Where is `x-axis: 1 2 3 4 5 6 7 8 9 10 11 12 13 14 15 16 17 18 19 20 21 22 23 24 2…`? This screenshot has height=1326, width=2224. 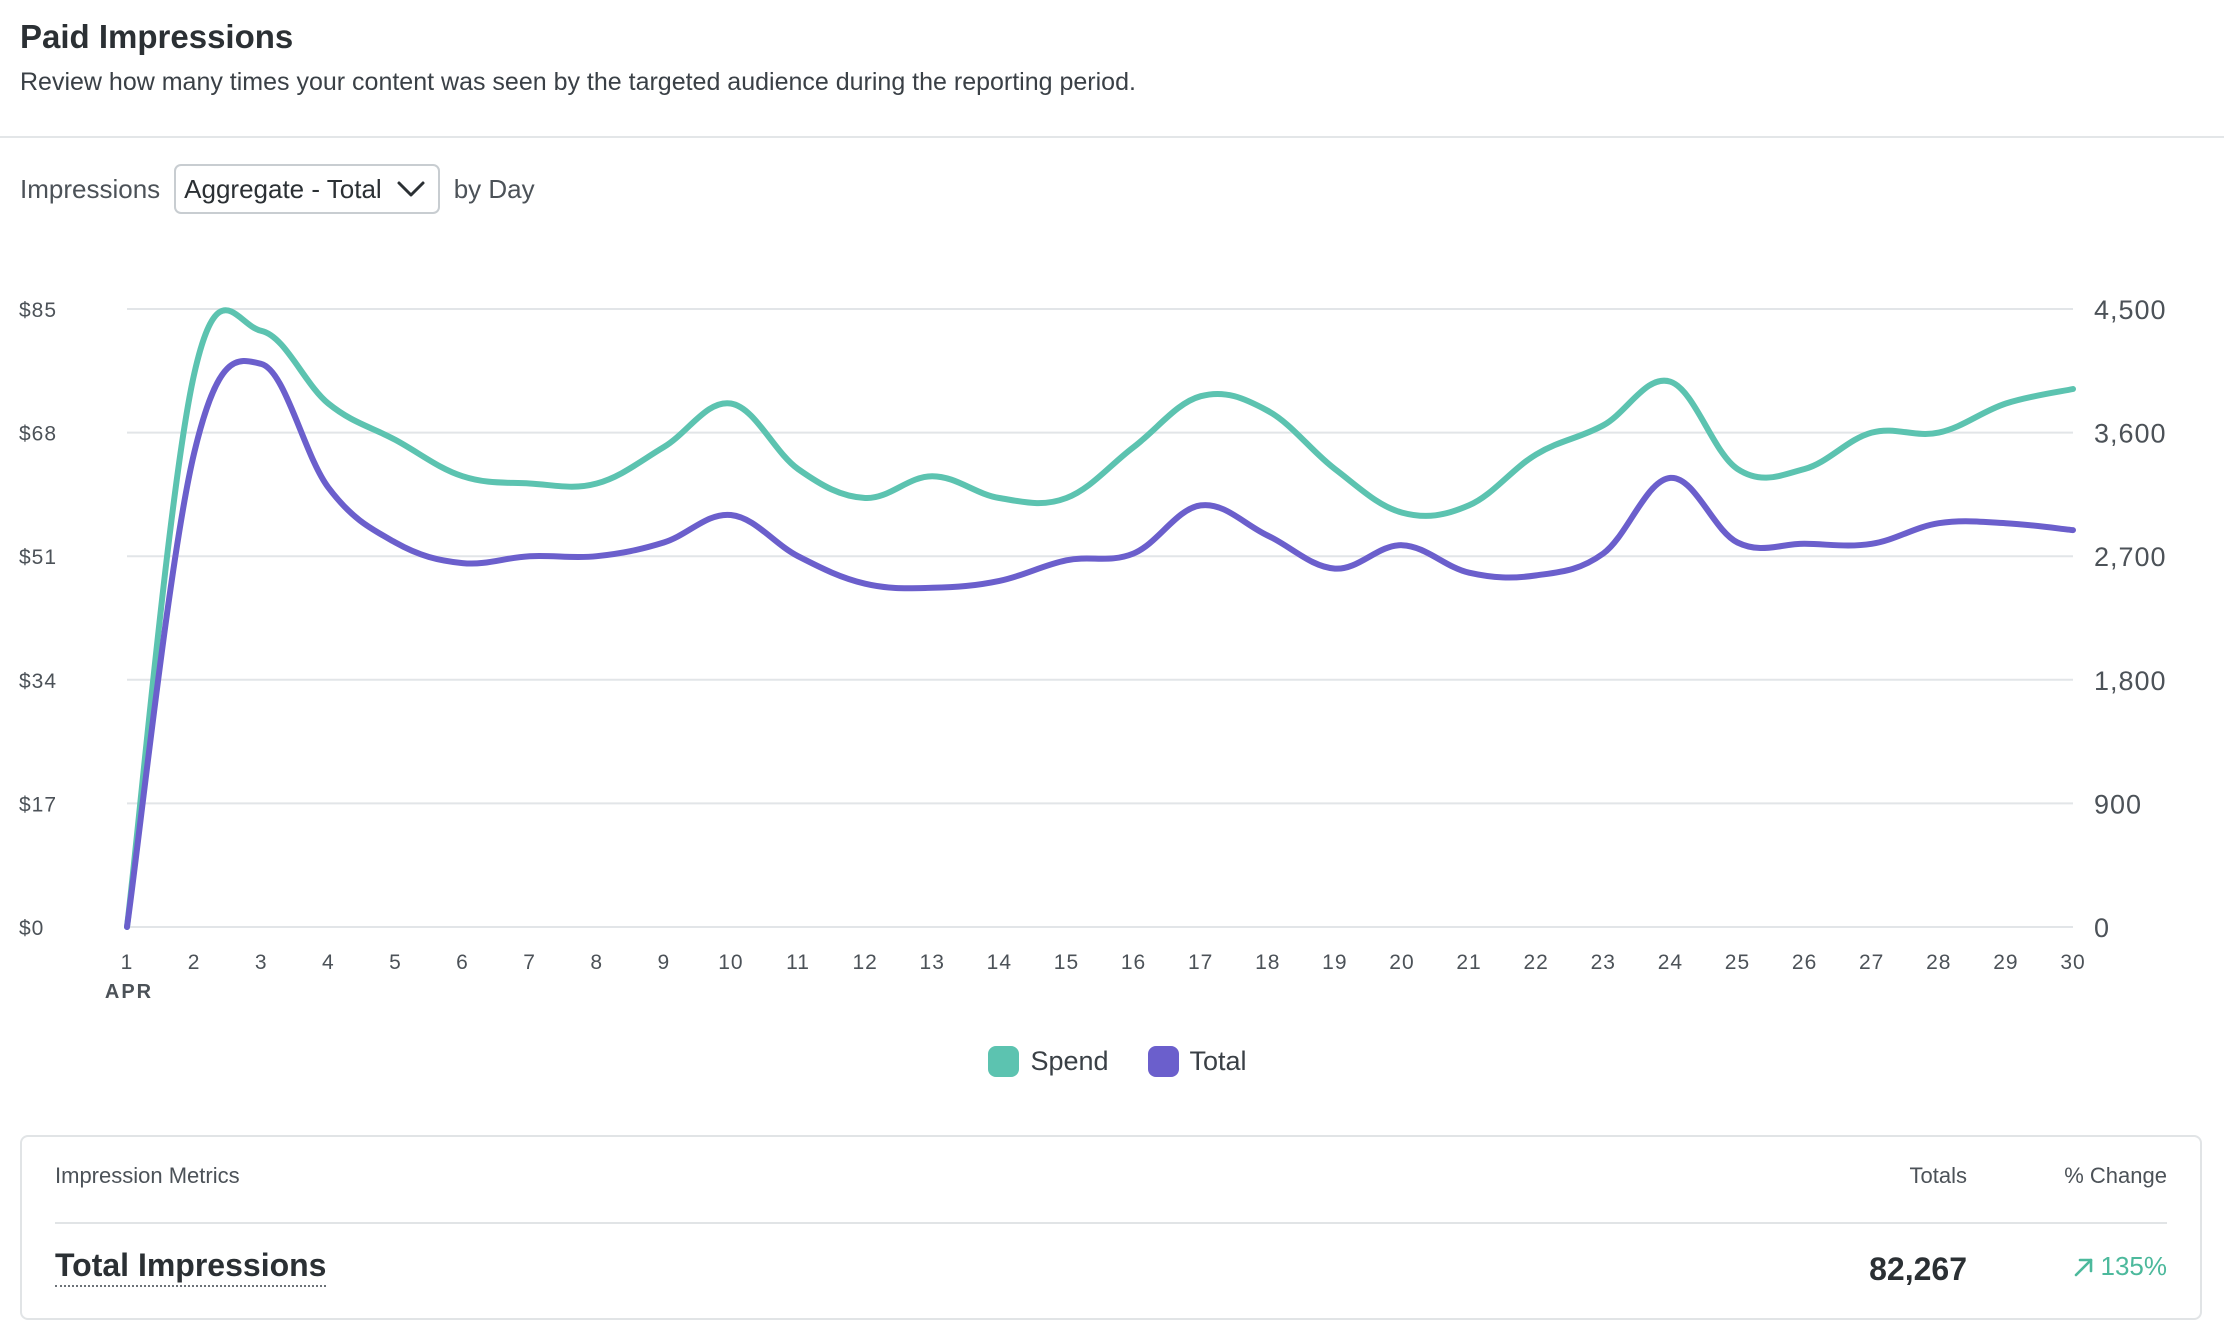 x-axis: 1 2 3 4 5 6 7 8 9 10 11 12 13 14 15 16 17 18 19 20 21 22 23 24 2… is located at coordinates (1095, 977).